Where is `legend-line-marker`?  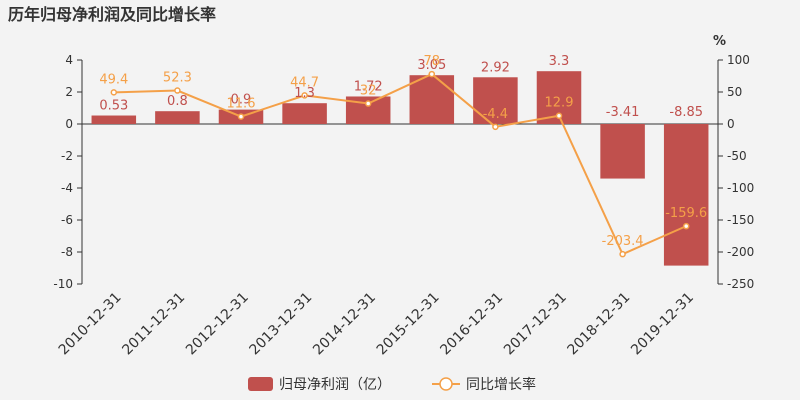
legend-line-marker is located at coordinates (446, 384).